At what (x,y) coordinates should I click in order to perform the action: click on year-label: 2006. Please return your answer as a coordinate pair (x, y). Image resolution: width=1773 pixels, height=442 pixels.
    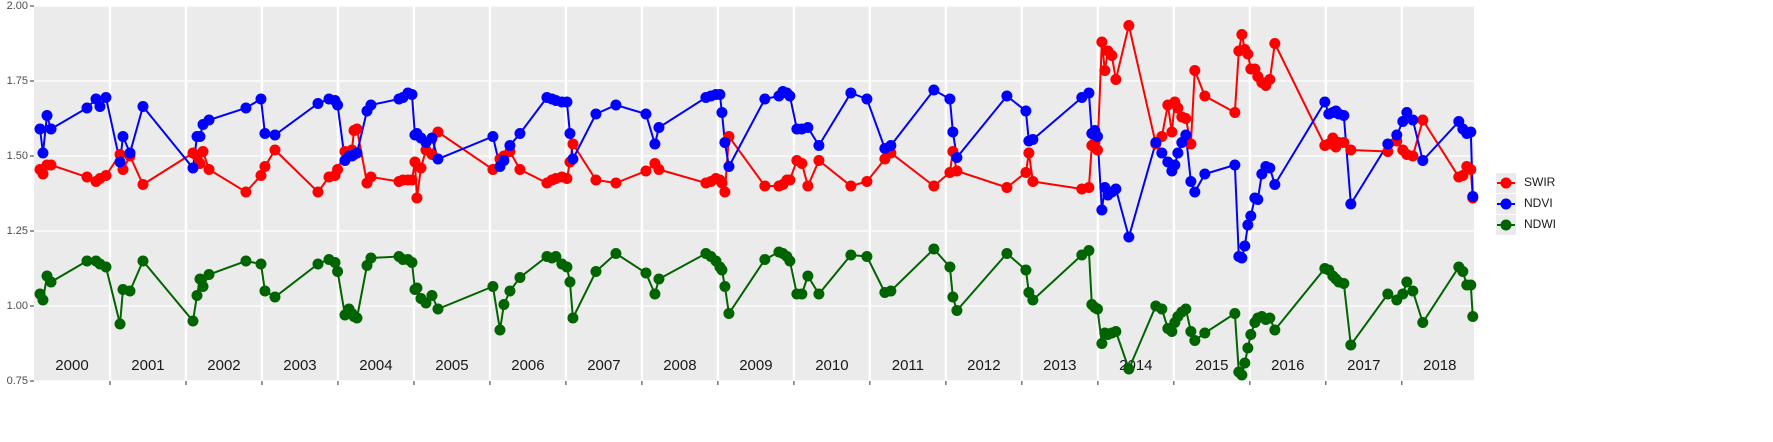
    Looking at the image, I should click on (527, 365).